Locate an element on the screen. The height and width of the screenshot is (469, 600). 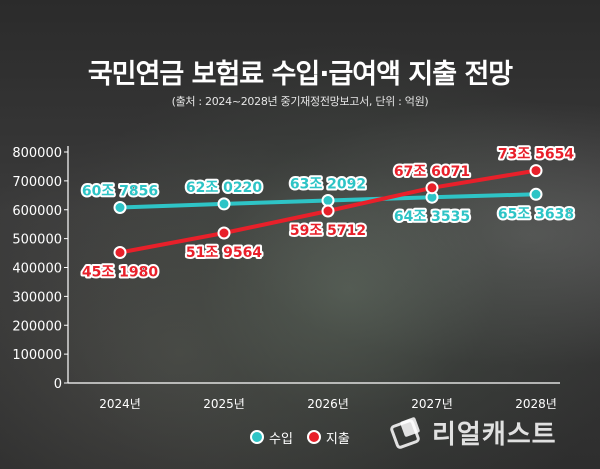
x-tick-label: 2027년 is located at coordinates (432, 404).